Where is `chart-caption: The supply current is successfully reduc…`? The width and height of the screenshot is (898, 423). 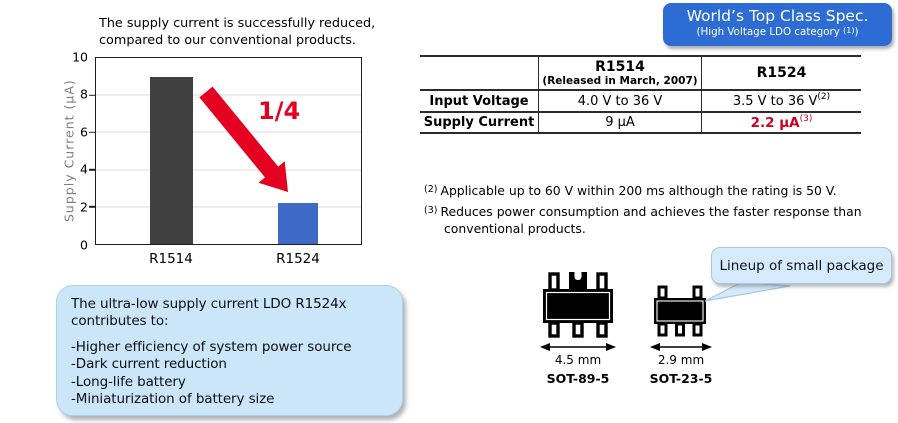
chart-caption: The supply current is successfully reduc… is located at coordinates (237, 32).